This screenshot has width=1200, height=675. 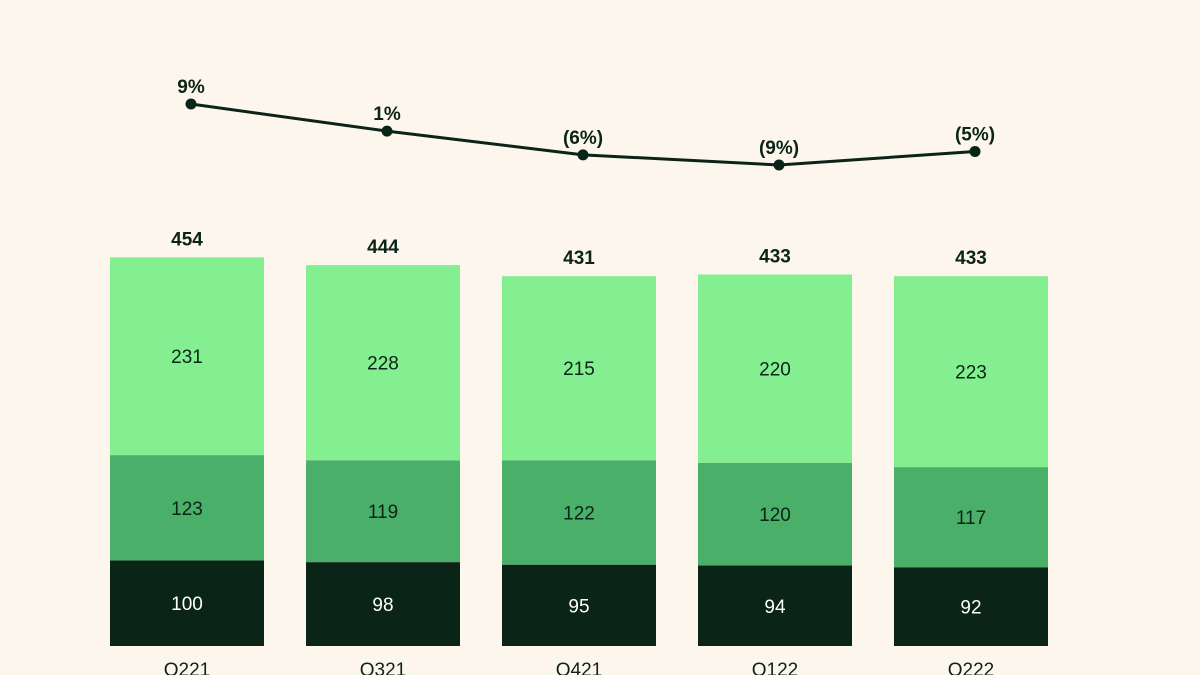 I want to click on segment-value-label: 119, so click(x=383, y=512).